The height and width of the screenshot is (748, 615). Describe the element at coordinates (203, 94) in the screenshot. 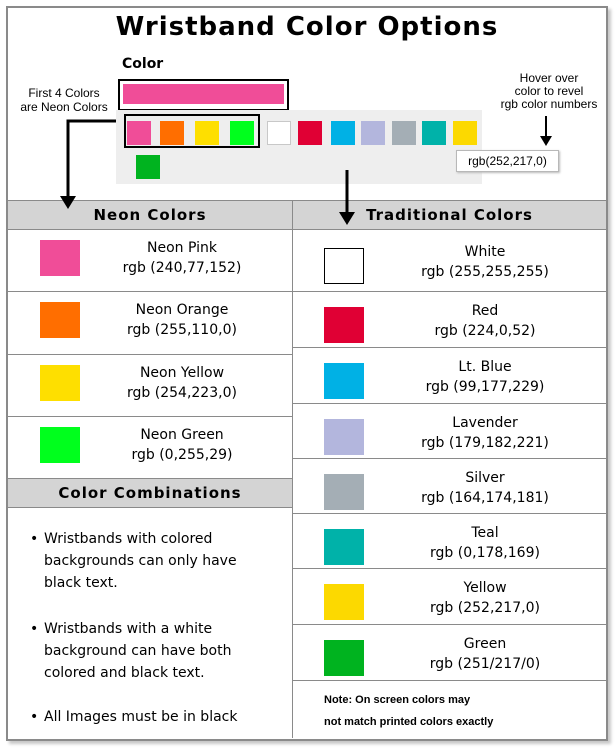

I see `selected-color-swatch` at that location.